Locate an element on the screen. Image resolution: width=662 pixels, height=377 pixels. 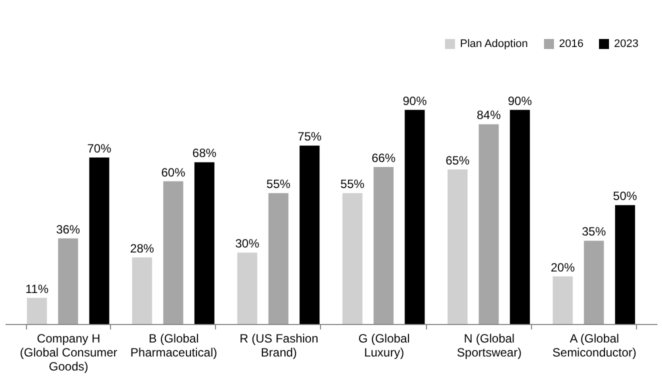
data-label: 84% is located at coordinates (489, 115).